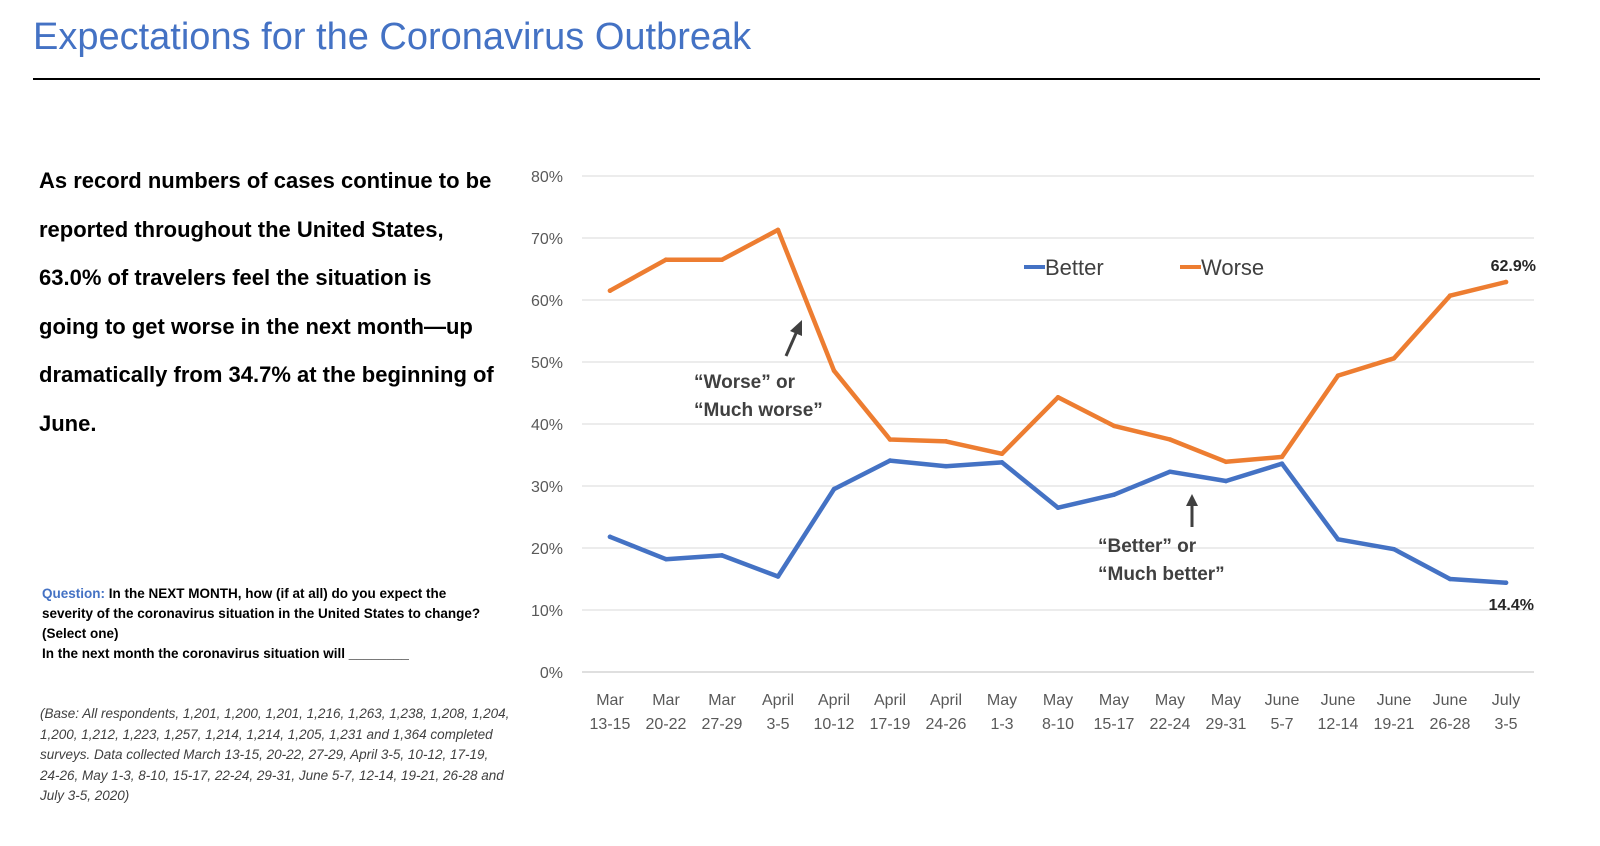 This screenshot has width=1600, height=846. What do you see at coordinates (73, 593) in the screenshot?
I see `question-label: Question:` at bounding box center [73, 593].